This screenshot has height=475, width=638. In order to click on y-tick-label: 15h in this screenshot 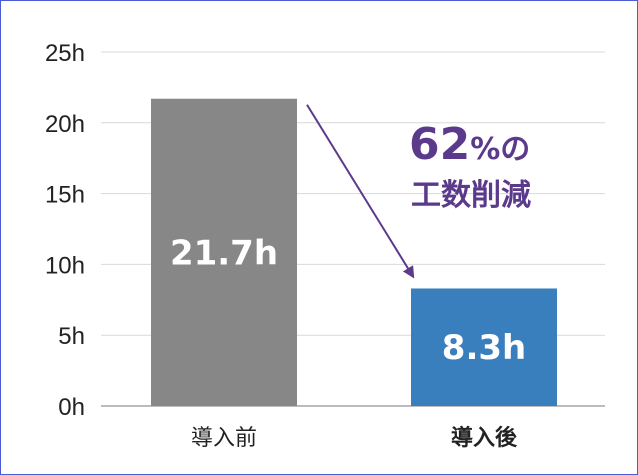, I will do `click(65, 195)`.